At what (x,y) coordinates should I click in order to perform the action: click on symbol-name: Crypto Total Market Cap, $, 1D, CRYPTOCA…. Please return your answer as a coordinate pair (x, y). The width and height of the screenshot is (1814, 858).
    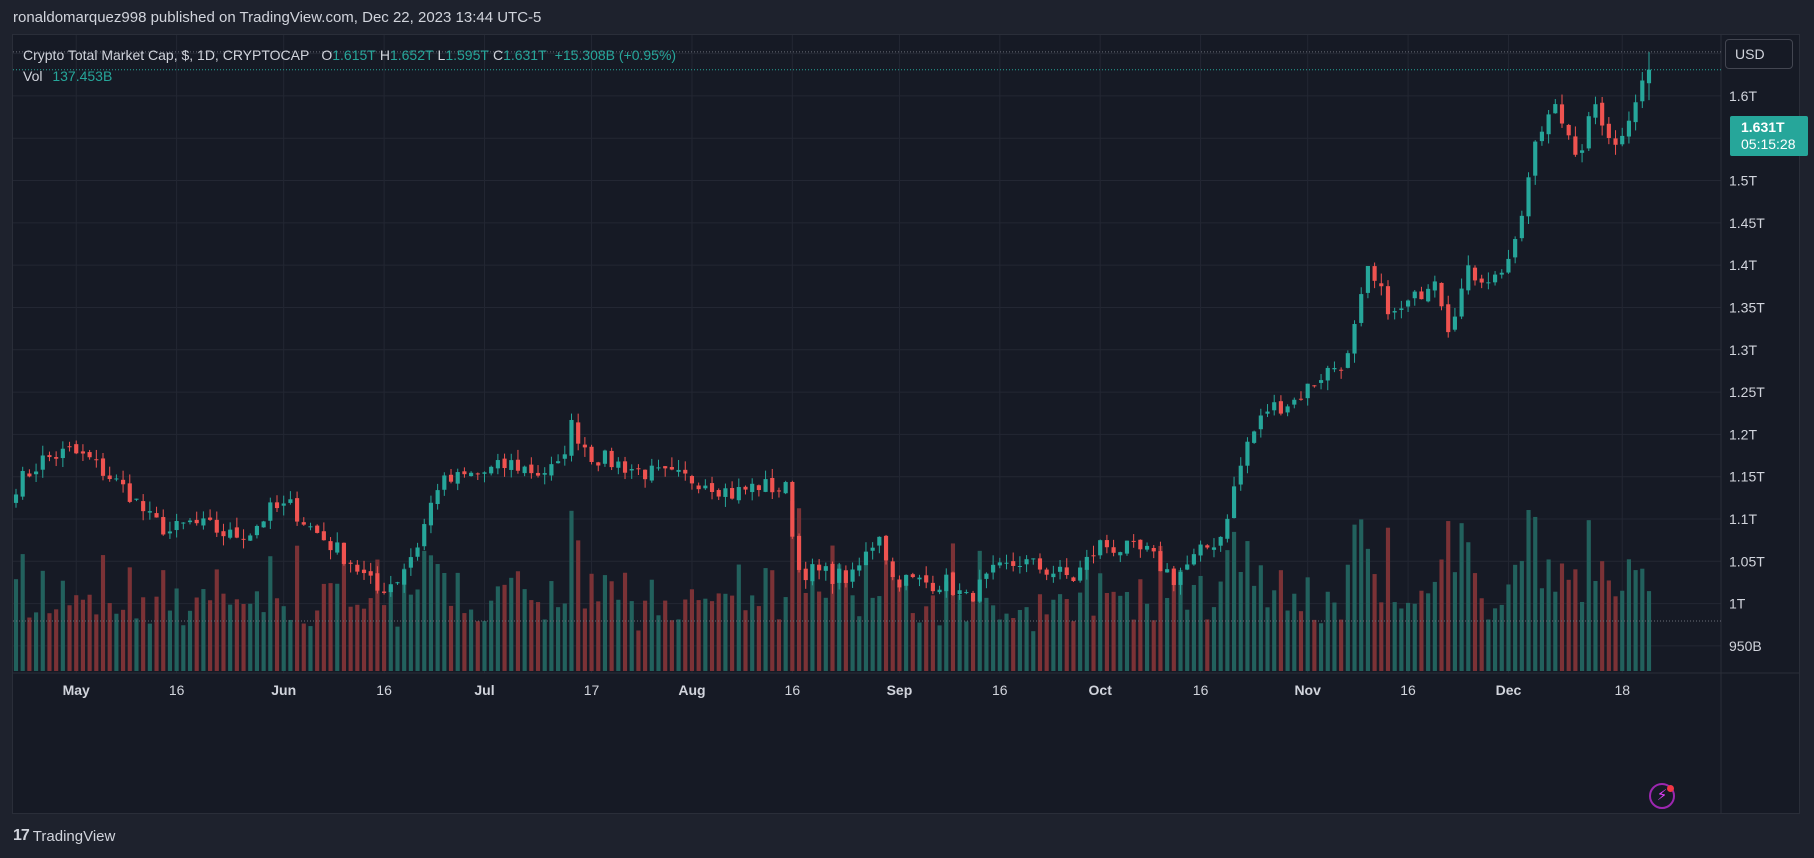
    Looking at the image, I should click on (166, 55).